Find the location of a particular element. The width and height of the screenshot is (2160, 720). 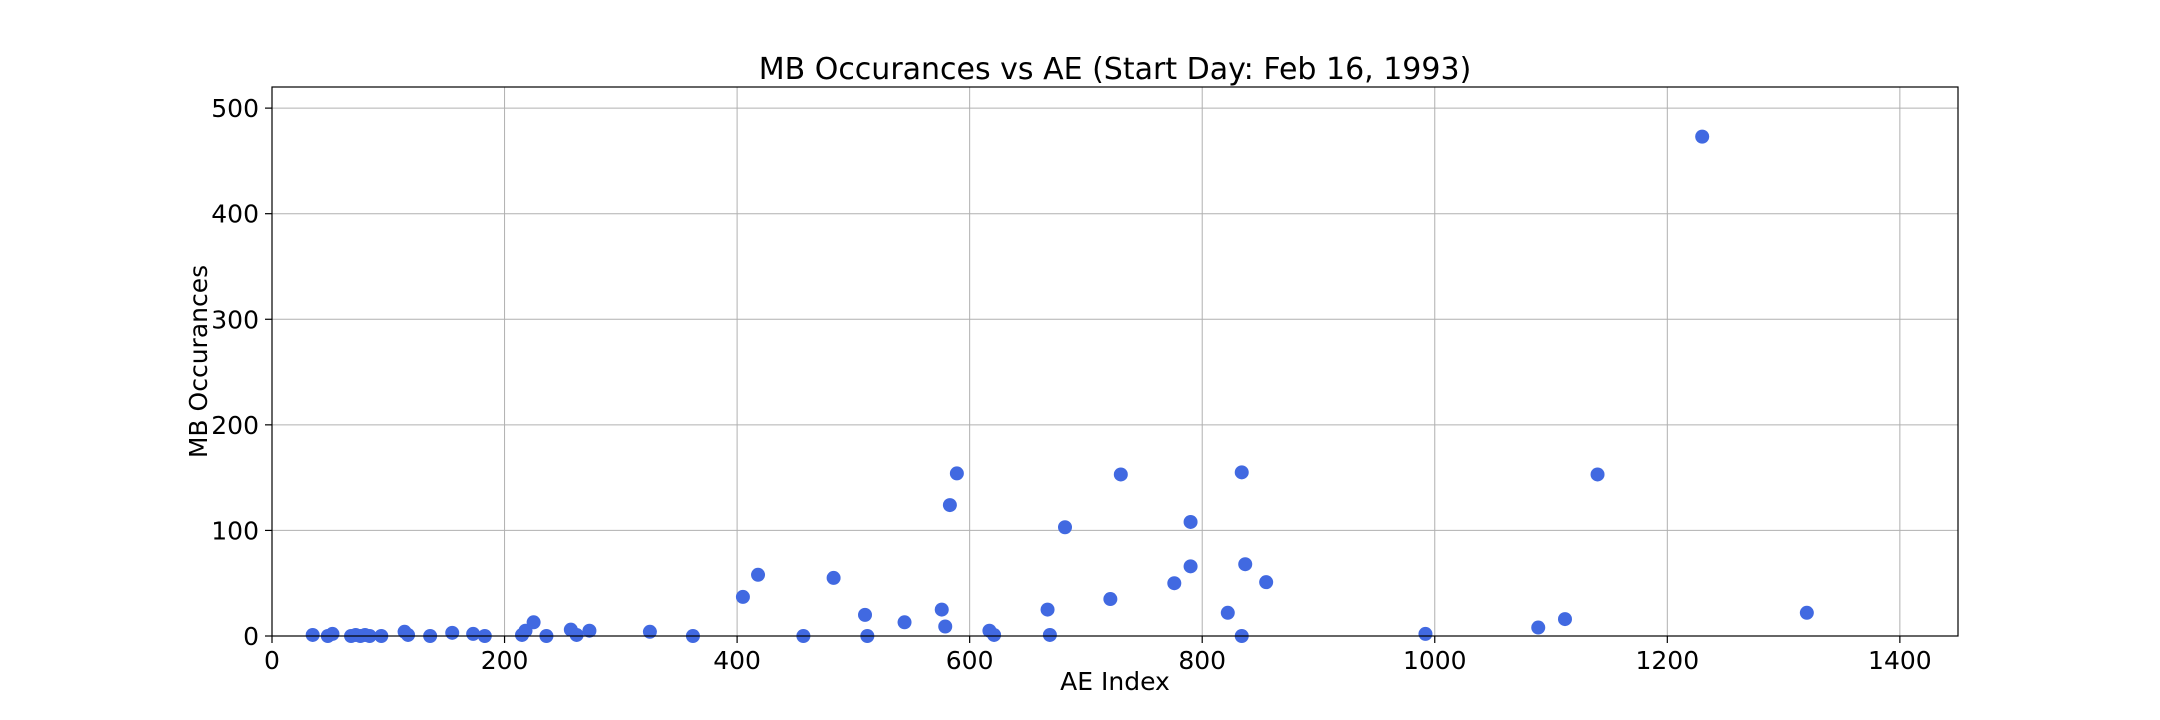

x-axis-ticks: 0 200 400 600 800 1000 1200 1400 is located at coordinates (1098, 655).